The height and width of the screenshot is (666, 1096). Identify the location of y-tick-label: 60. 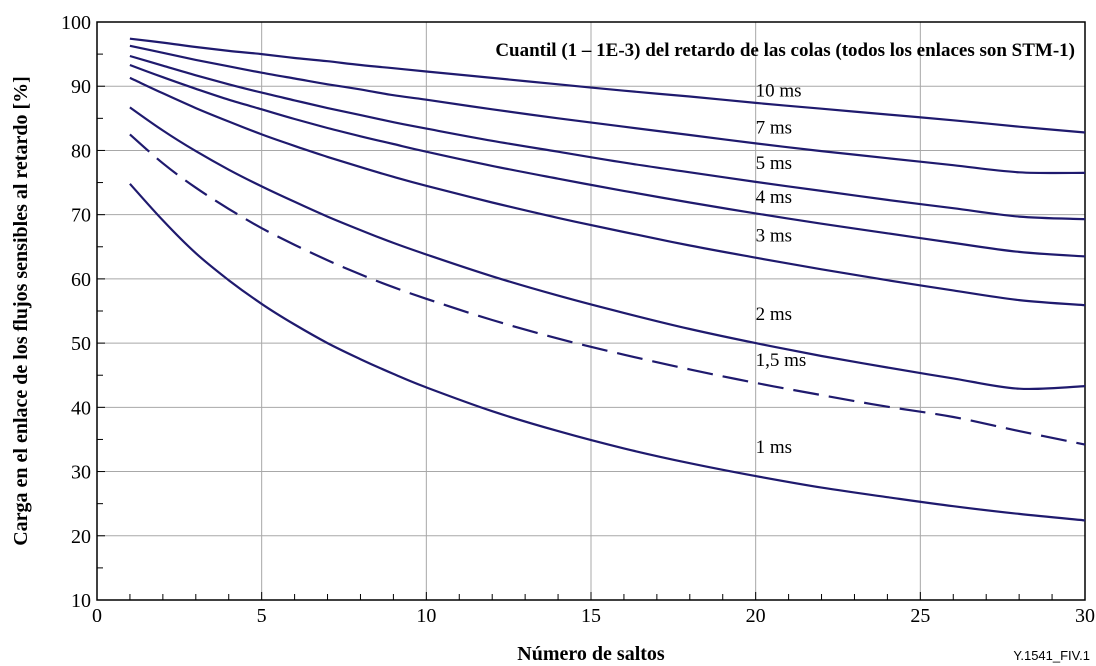
(81, 280).